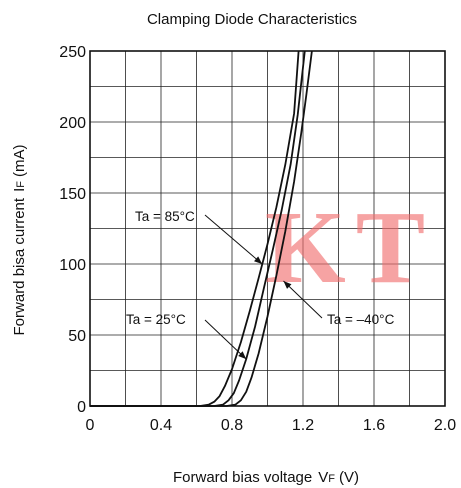 The width and height of the screenshot is (461, 488). Describe the element at coordinates (445, 425) in the screenshot. I see `x-tick-label: 2.0` at that location.